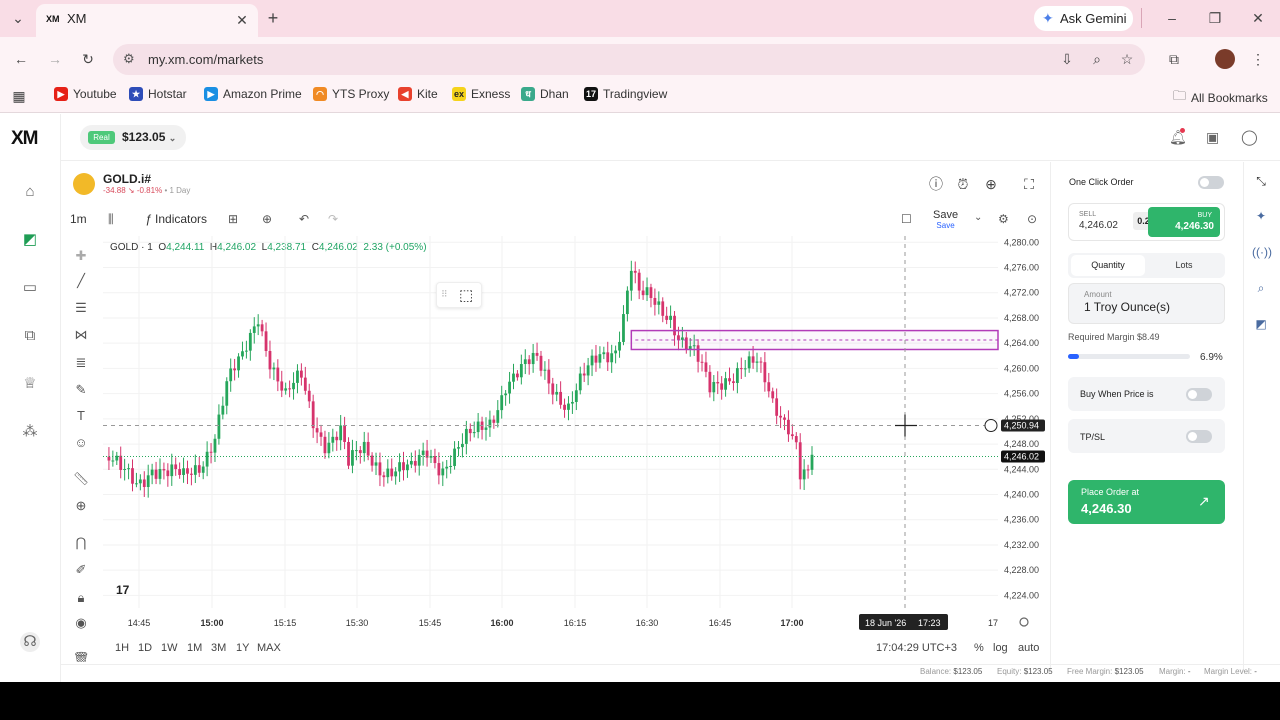 This screenshot has height=720, width=1280. I want to click on site-info-icon: ⚙, so click(129, 58).